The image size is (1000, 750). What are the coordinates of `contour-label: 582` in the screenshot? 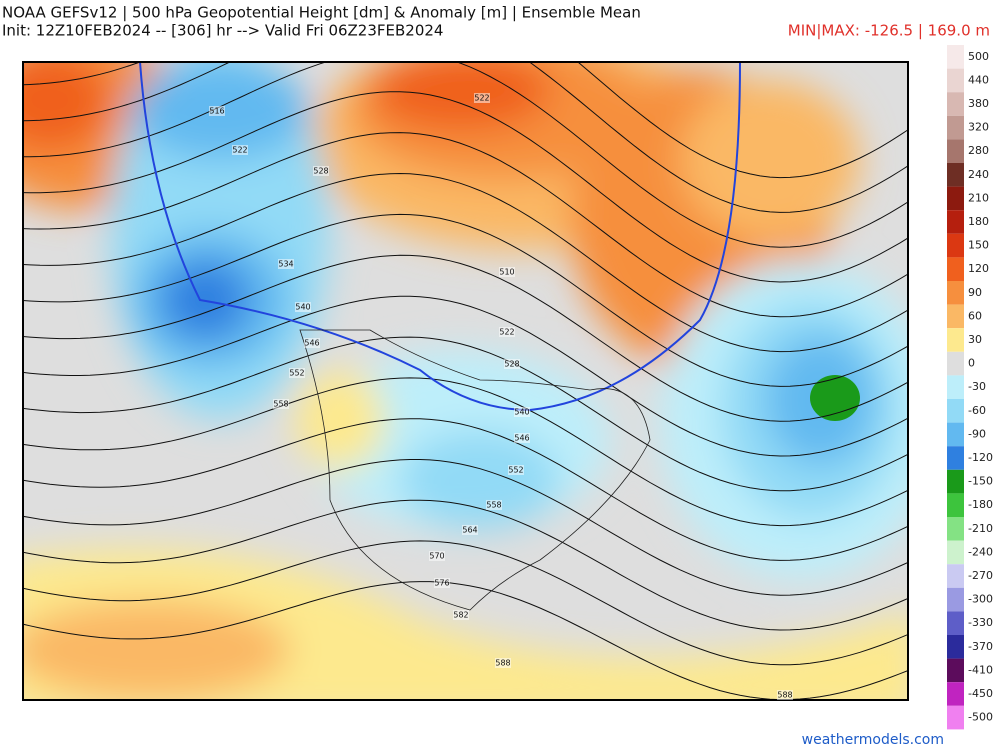 It's located at (460, 615).